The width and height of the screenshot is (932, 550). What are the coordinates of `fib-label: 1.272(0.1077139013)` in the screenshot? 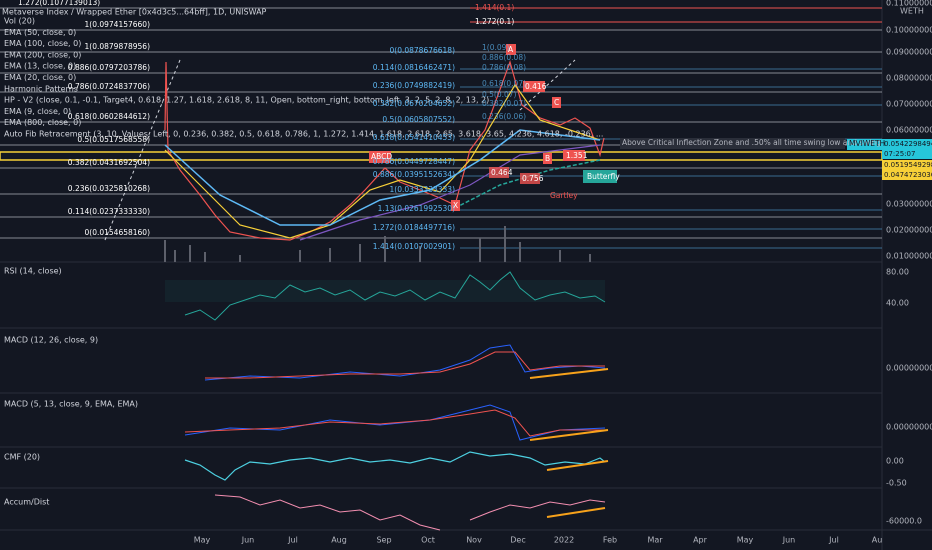 It's located at (59, 3).